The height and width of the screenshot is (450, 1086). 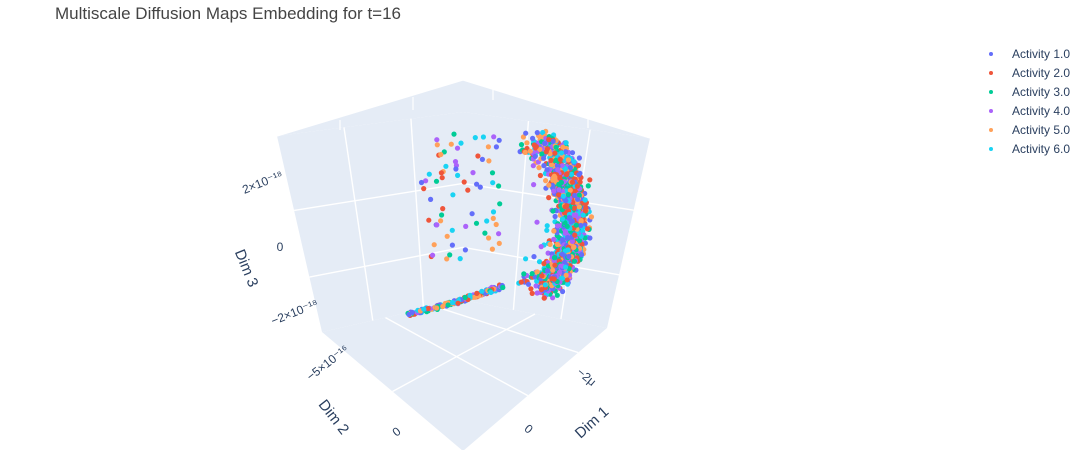 I want to click on legend-item-1: Activity 1.0, so click(x=1025, y=53).